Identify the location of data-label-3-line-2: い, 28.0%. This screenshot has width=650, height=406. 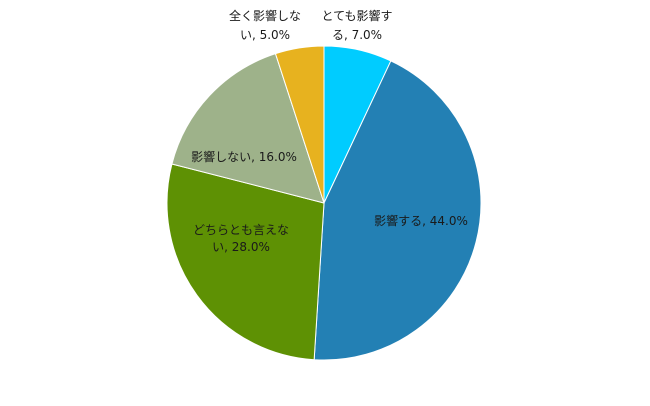
(241, 247).